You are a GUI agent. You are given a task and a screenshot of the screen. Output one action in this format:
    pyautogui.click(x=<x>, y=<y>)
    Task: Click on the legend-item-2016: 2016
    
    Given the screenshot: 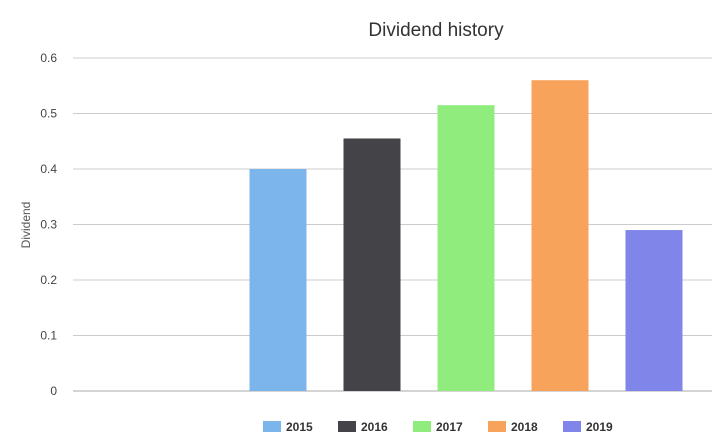 What is the action you would take?
    pyautogui.click(x=363, y=427)
    